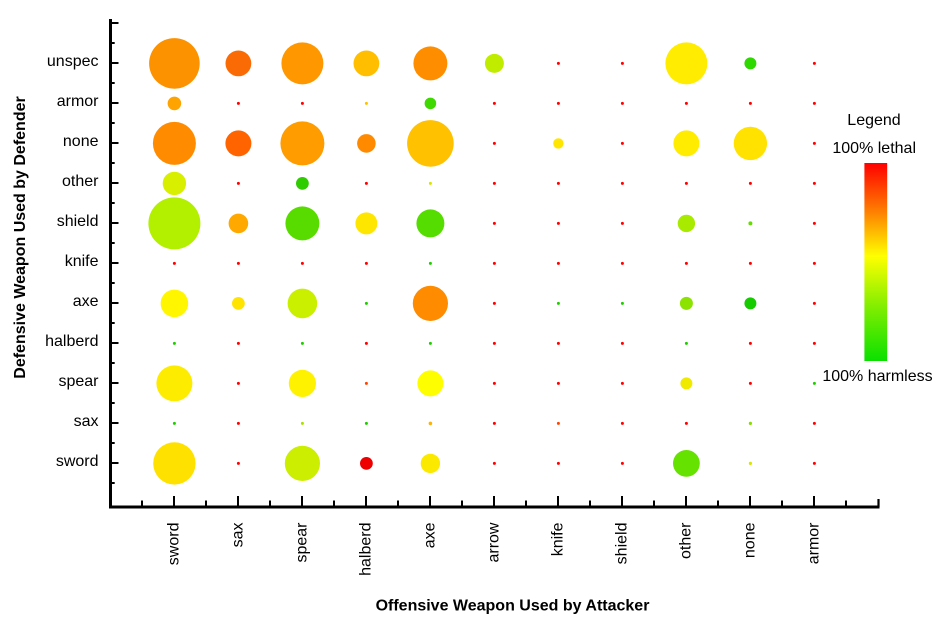 The width and height of the screenshot is (943, 634). Describe the element at coordinates (20, 237) in the screenshot. I see `svg-text:Defensive Weapon Used by Defen: Defensive Weapon Used by Defender` at that location.